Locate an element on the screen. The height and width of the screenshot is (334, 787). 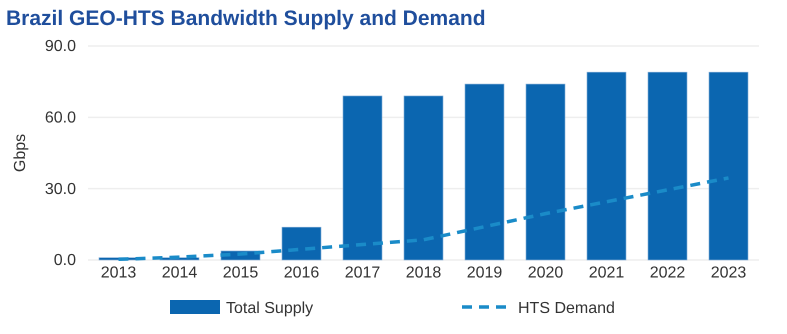
y-tick-label: 0.0 is located at coordinates (65, 261).